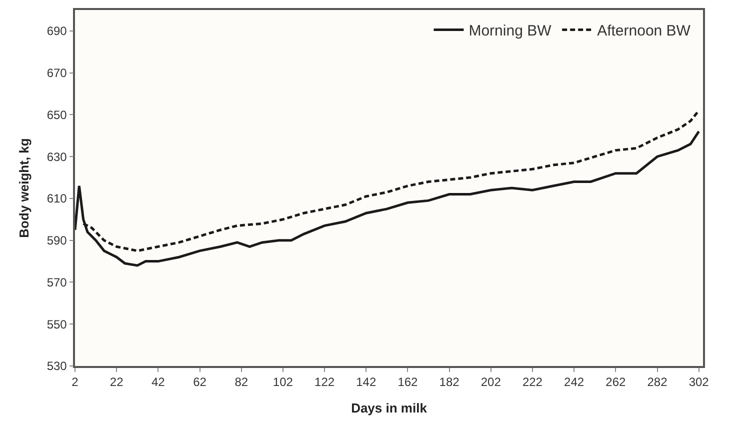 The height and width of the screenshot is (421, 733). Describe the element at coordinates (57, 241) in the screenshot. I see `y-tick-label: 590` at that location.